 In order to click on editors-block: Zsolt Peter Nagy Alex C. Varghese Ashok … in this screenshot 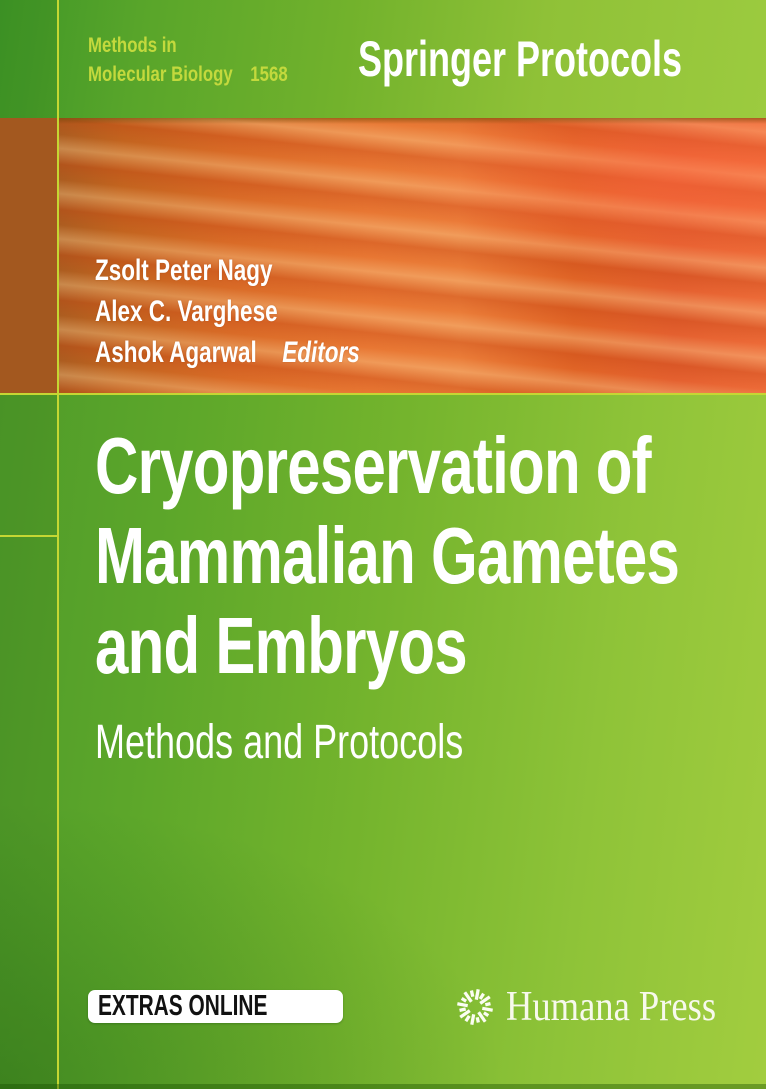, I will do `click(227, 311)`.